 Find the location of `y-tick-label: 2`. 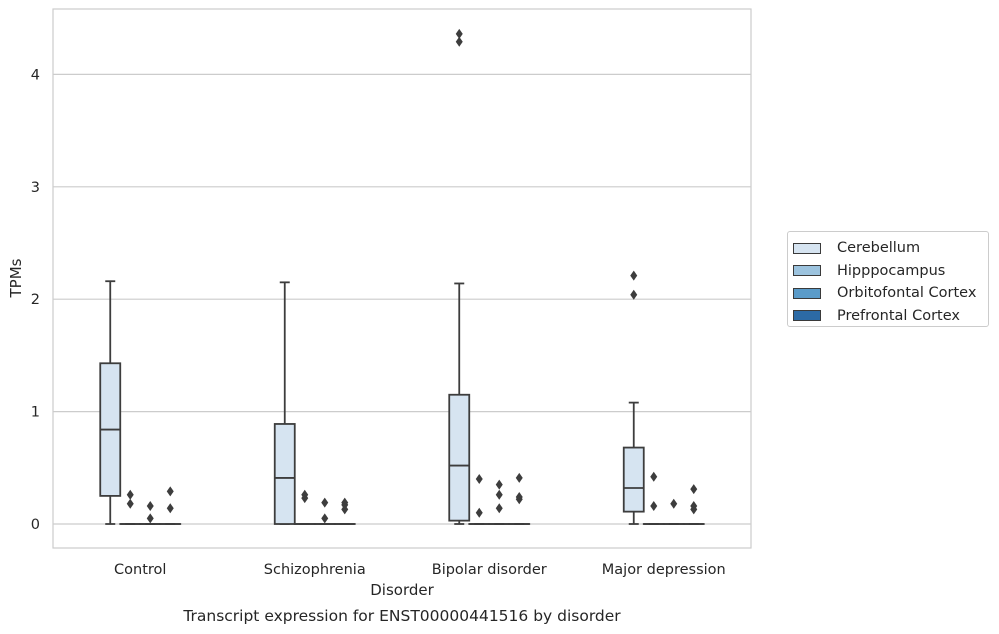

y-tick-label: 2 is located at coordinates (35, 300).